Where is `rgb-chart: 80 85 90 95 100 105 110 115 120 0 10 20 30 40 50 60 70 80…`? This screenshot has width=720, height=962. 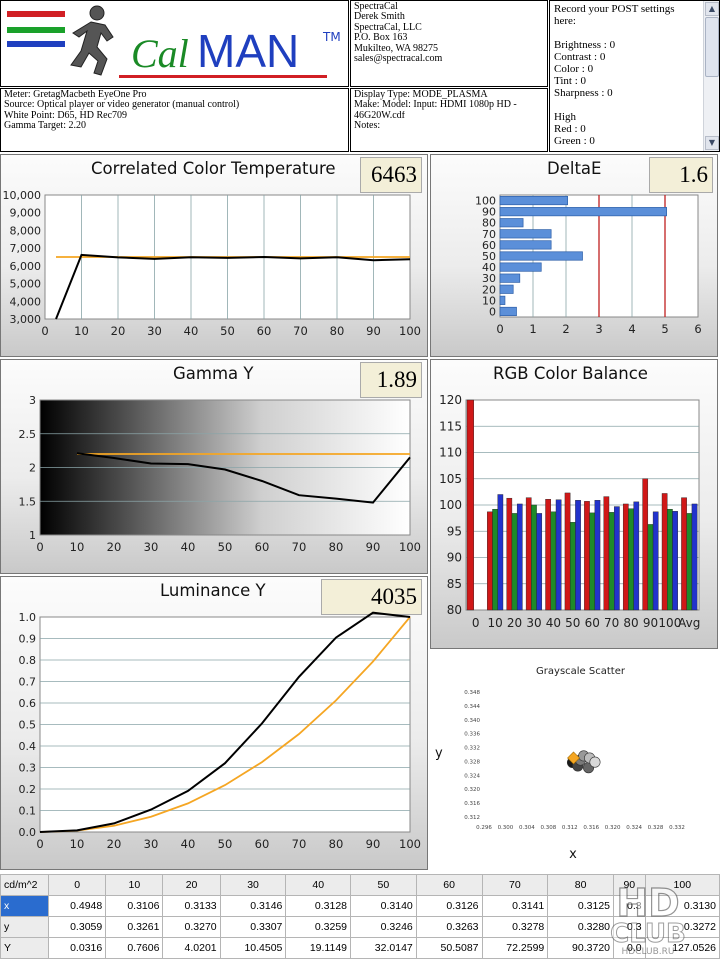
rgb-chart: 80 85 90 95 100 105 110 115 120 0 10 20 30 40 50 60 70 80… is located at coordinates (569, 511).